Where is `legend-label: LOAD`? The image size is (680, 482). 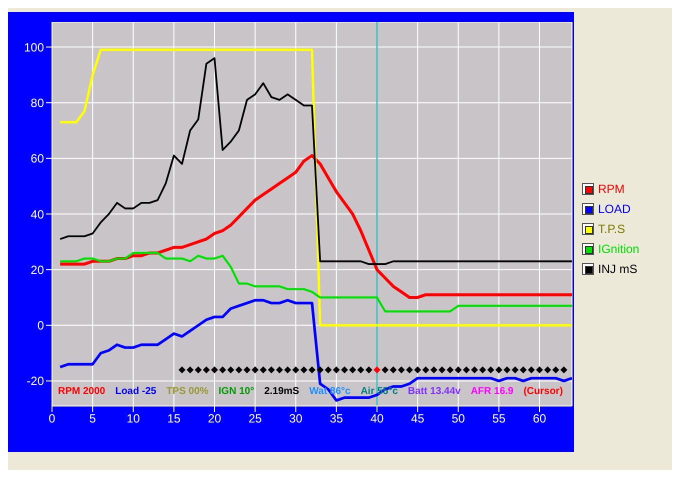
legend-label: LOAD is located at coordinates (614, 209).